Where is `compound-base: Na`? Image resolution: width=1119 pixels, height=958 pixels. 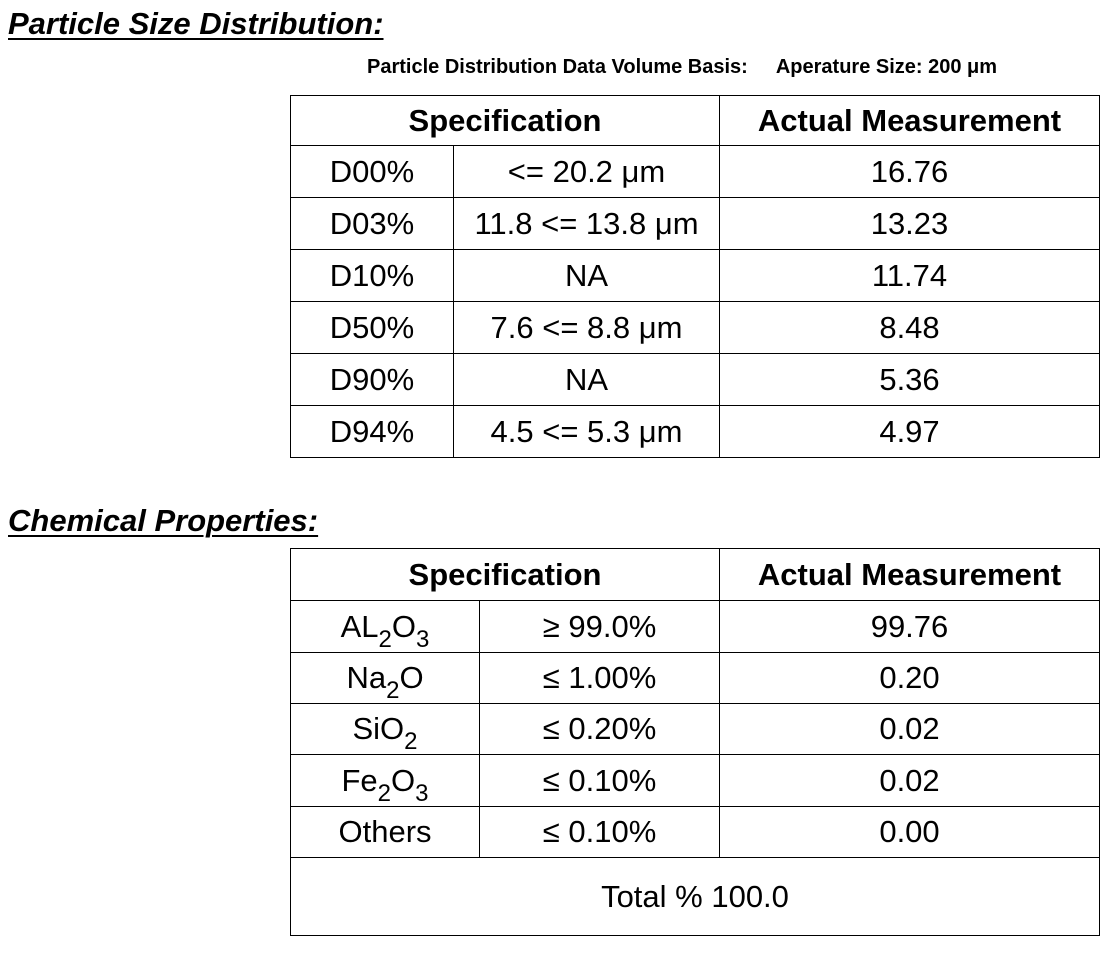
compound-base: Na is located at coordinates (366, 677).